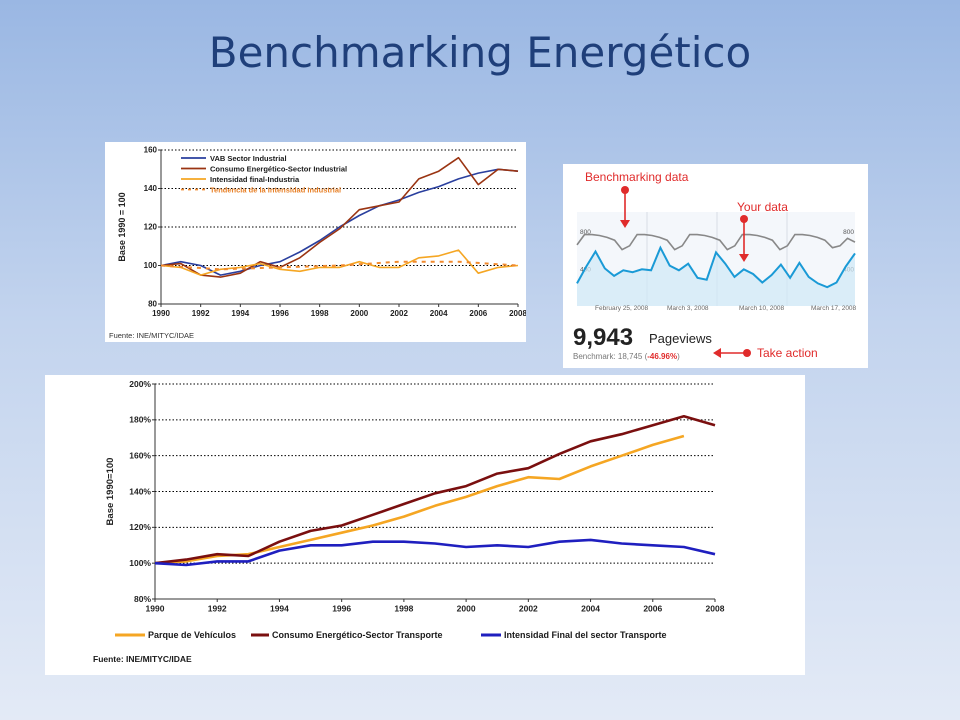 The height and width of the screenshot is (720, 960). Describe the element at coordinates (140, 420) in the screenshot. I see `y-tick-label: 180%` at that location.